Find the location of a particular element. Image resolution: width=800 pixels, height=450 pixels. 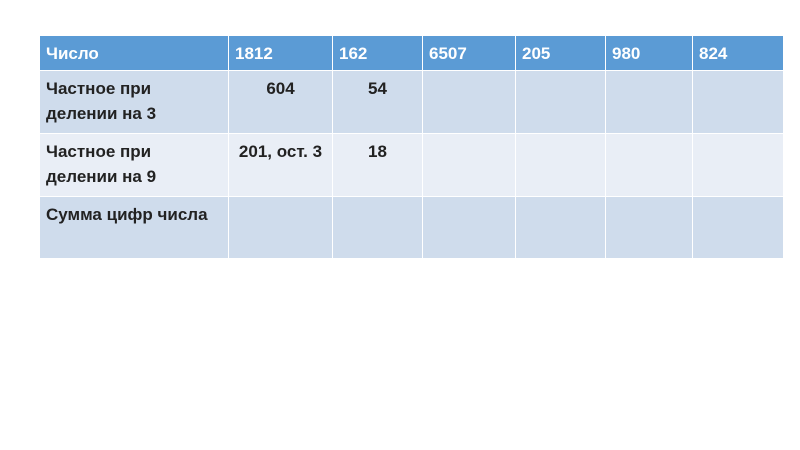

table-header-row: Число 1812 162 6507 205 980 824 is located at coordinates (411, 53).